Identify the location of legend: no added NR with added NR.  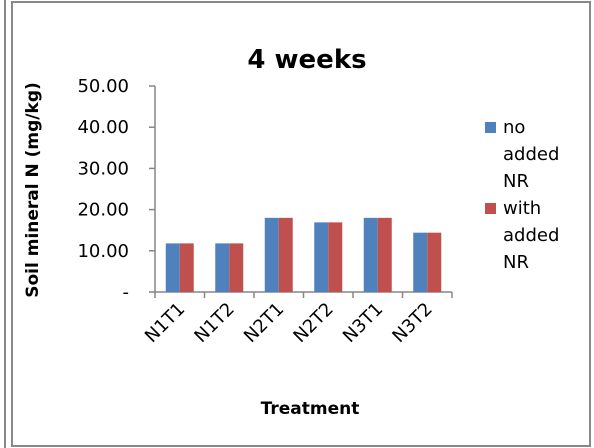
(522, 195).